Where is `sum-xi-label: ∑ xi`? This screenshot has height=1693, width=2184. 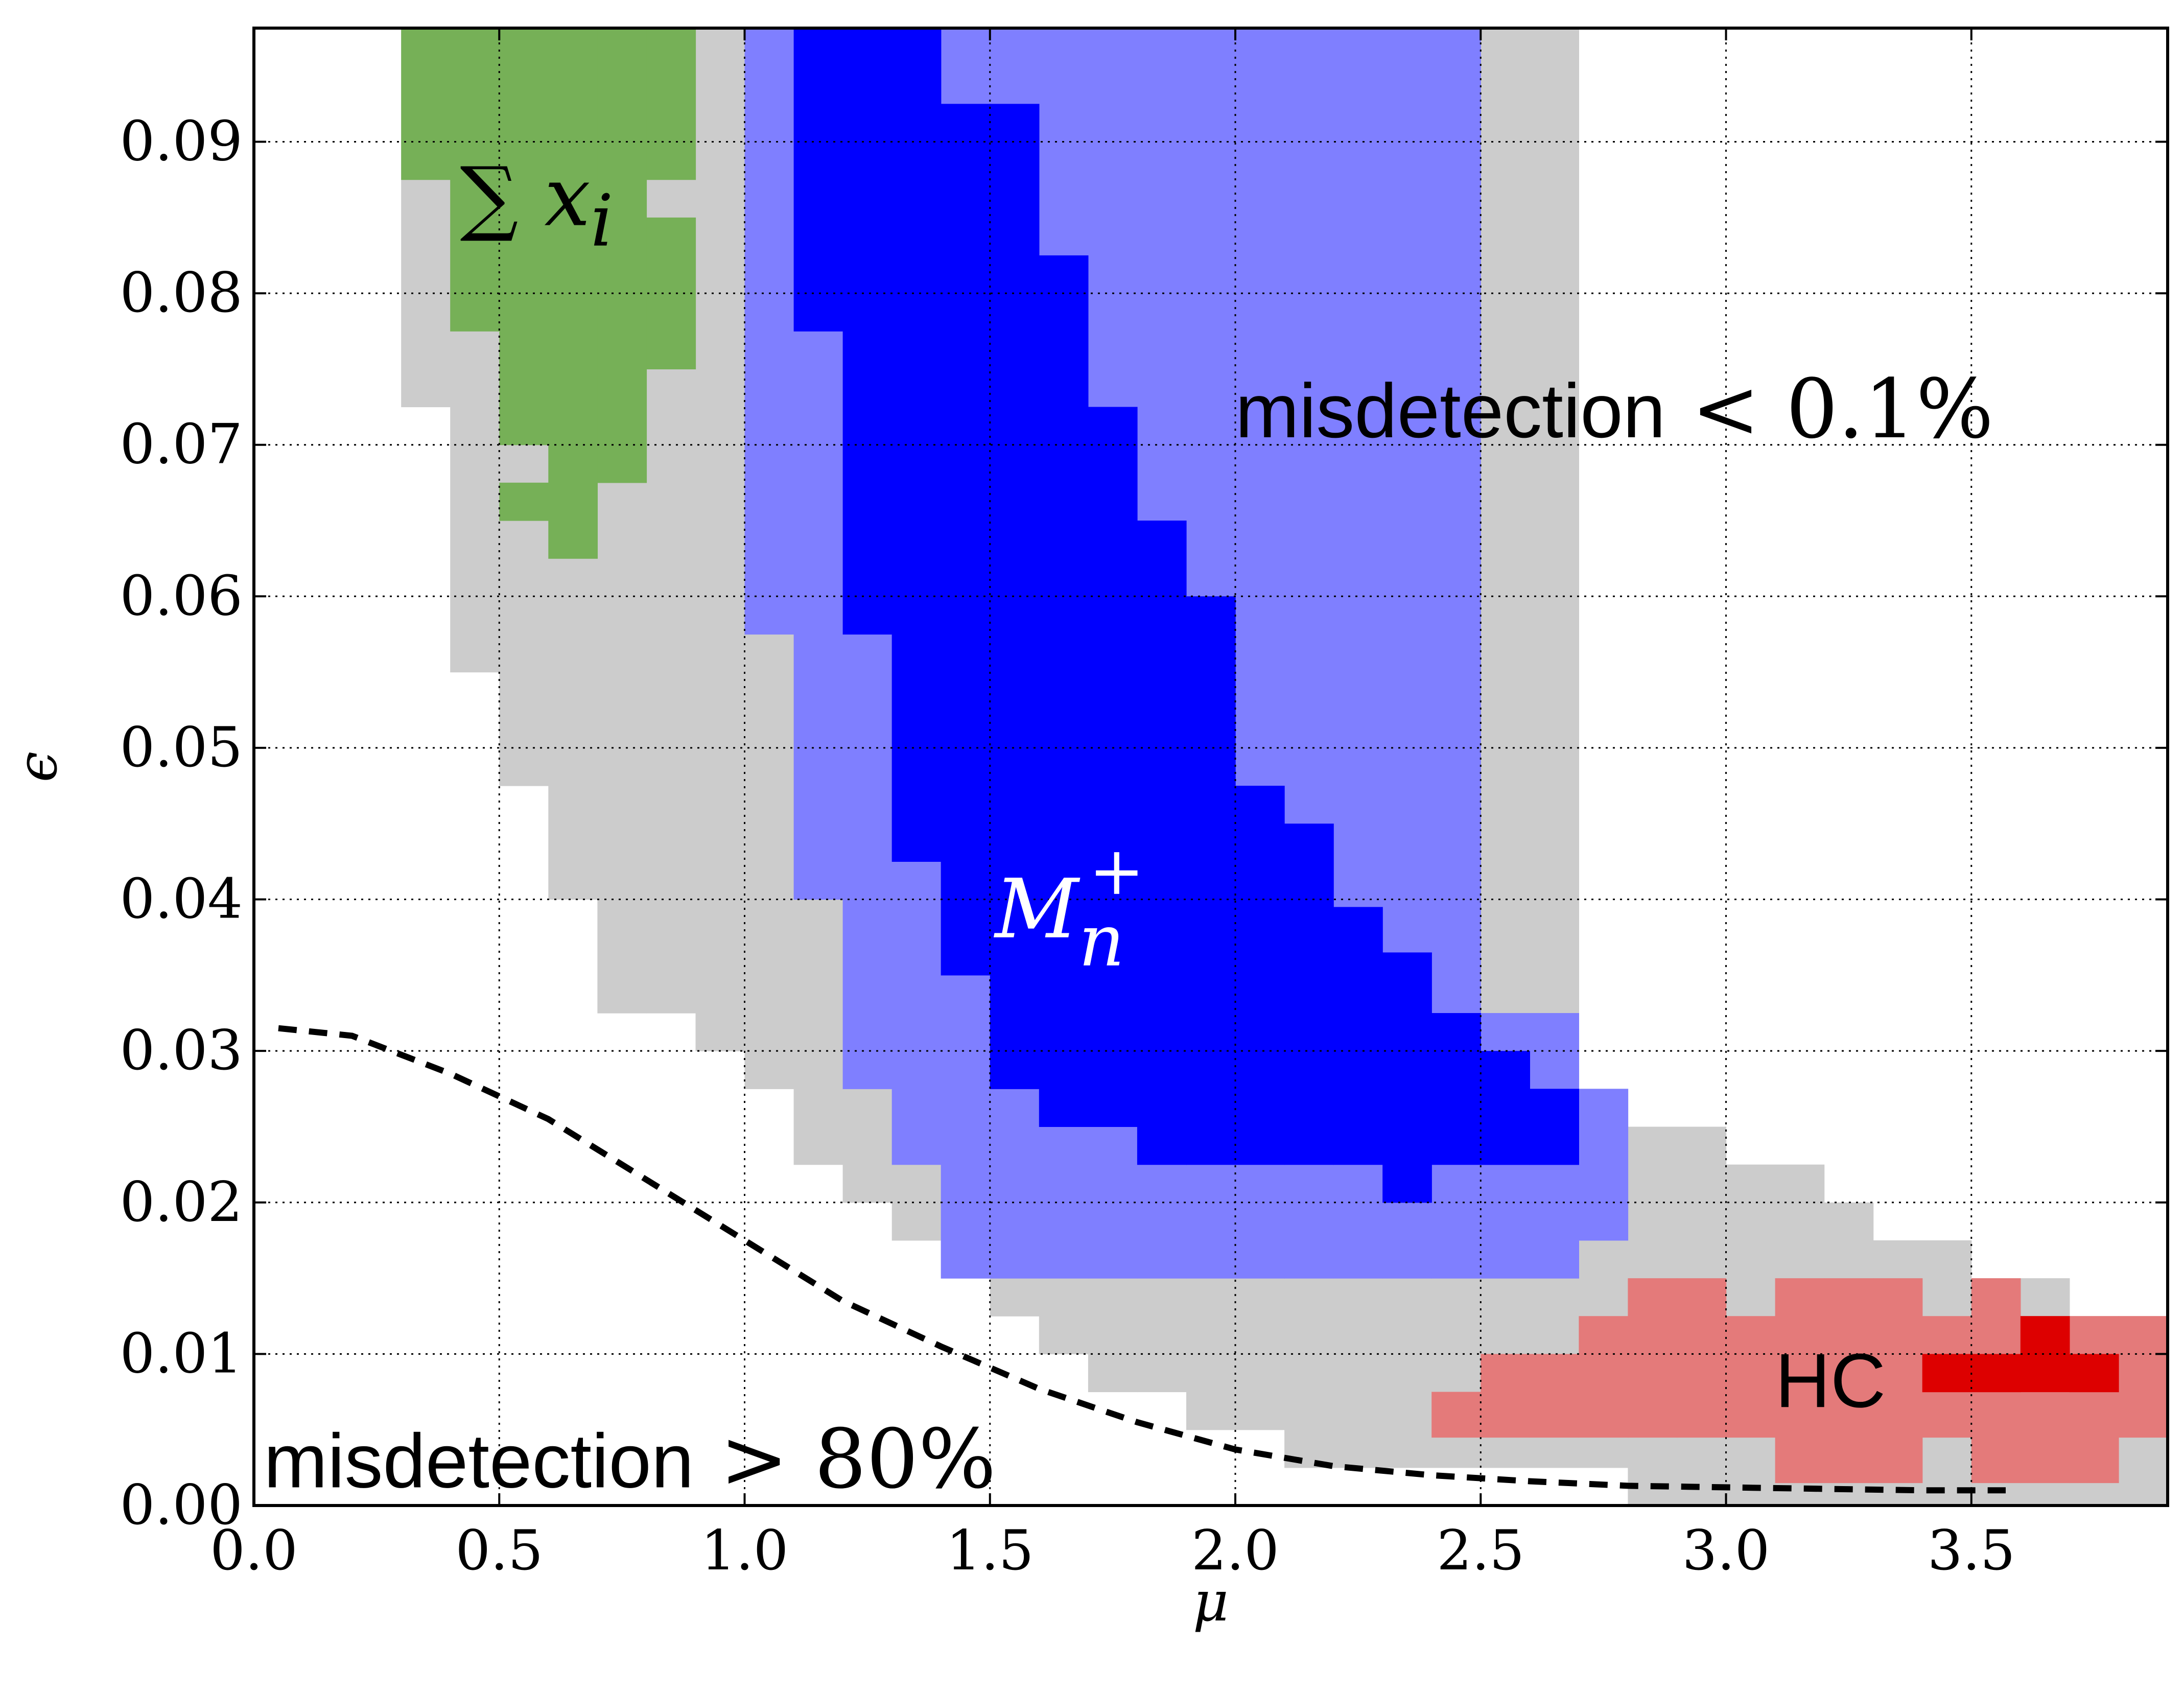
sum-xi-label: ∑ xi is located at coordinates (536, 206).